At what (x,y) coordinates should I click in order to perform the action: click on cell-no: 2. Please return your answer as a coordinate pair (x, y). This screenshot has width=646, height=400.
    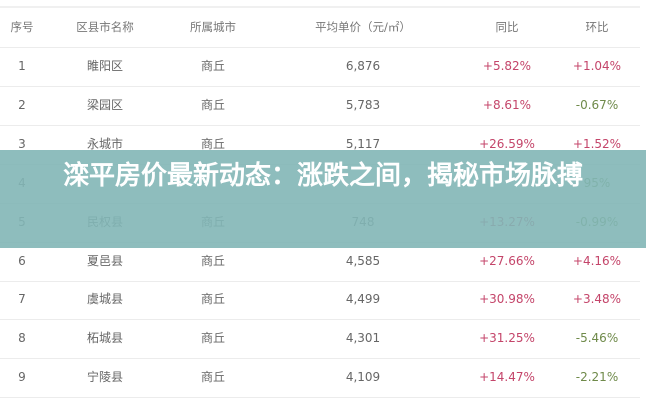
    Looking at the image, I should click on (22, 104).